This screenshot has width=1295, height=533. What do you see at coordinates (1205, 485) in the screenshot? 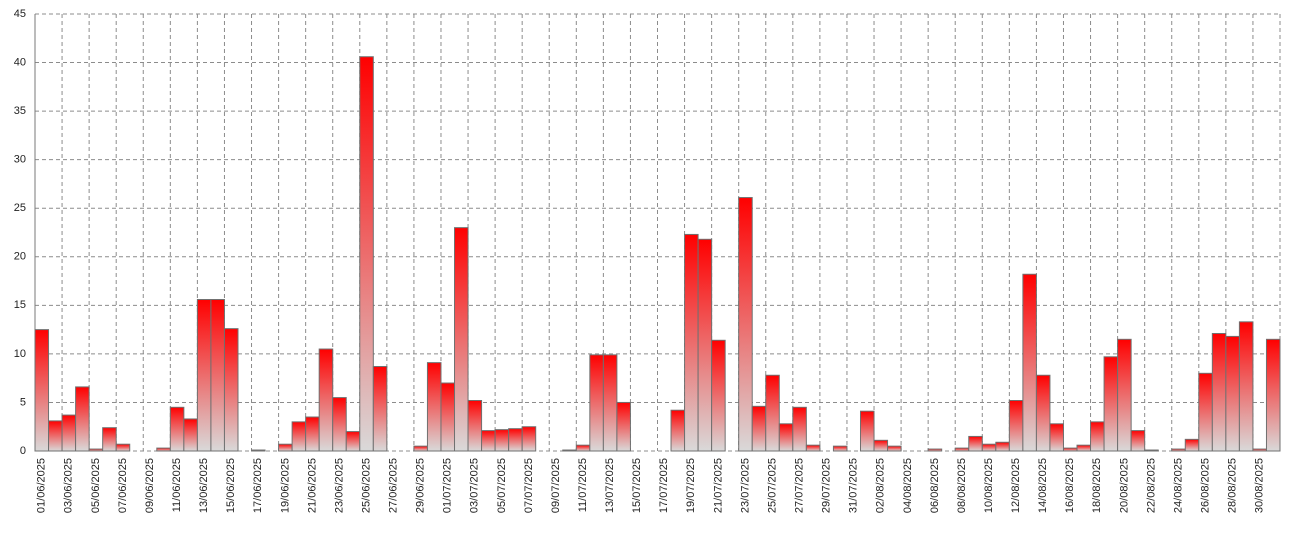
I see `x-tick-label: 26/08/2025` at bounding box center [1205, 485].